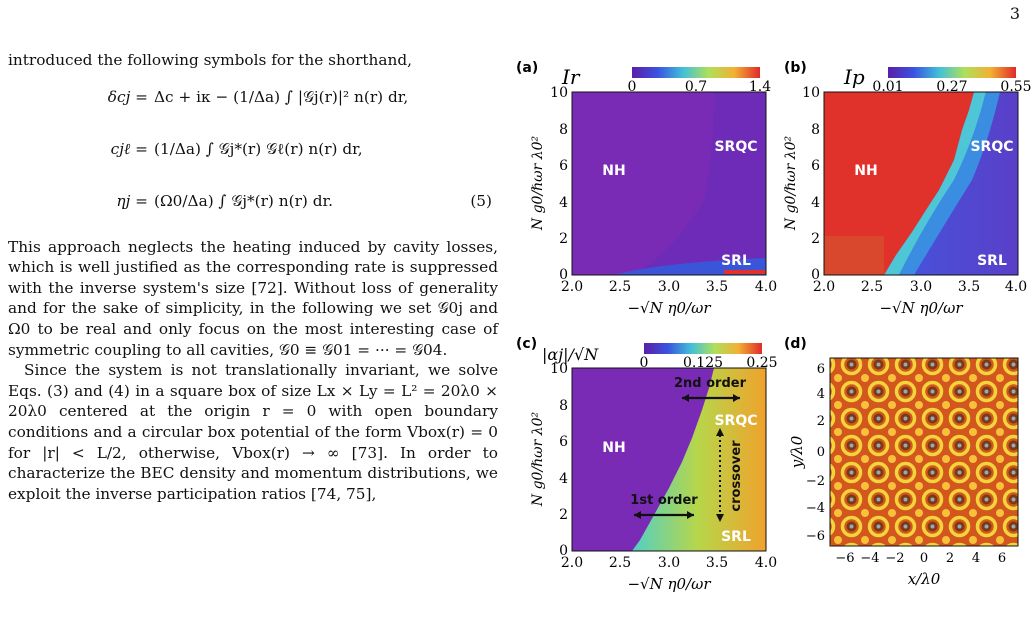 The width and height of the screenshot is (1034, 618). Describe the element at coordinates (951, 87) in the screenshot. I see `panel-b-cbar-tick-1: 0.27` at that location.